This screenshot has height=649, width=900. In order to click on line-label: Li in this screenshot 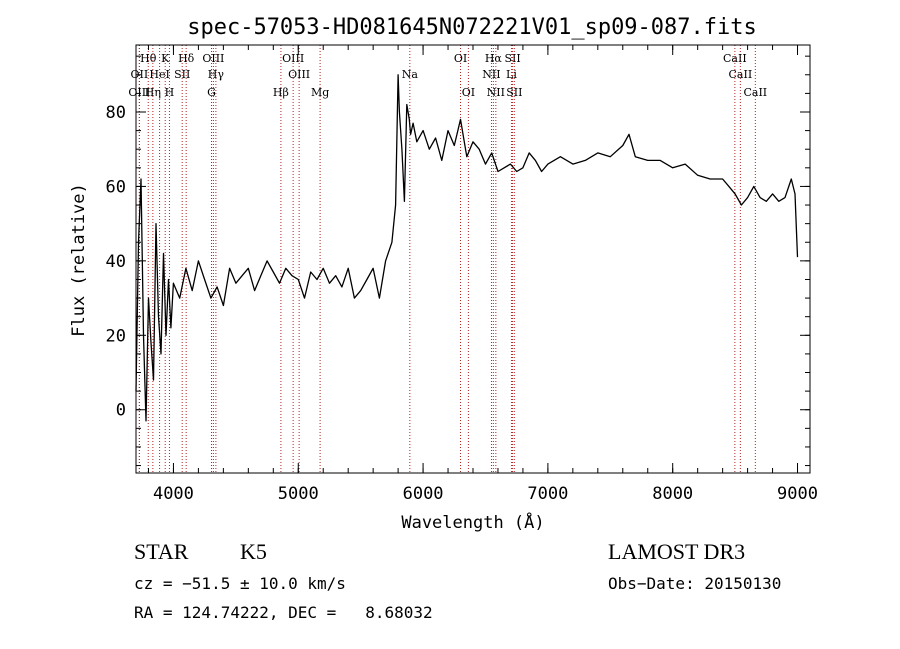, I will do `click(511, 74)`.